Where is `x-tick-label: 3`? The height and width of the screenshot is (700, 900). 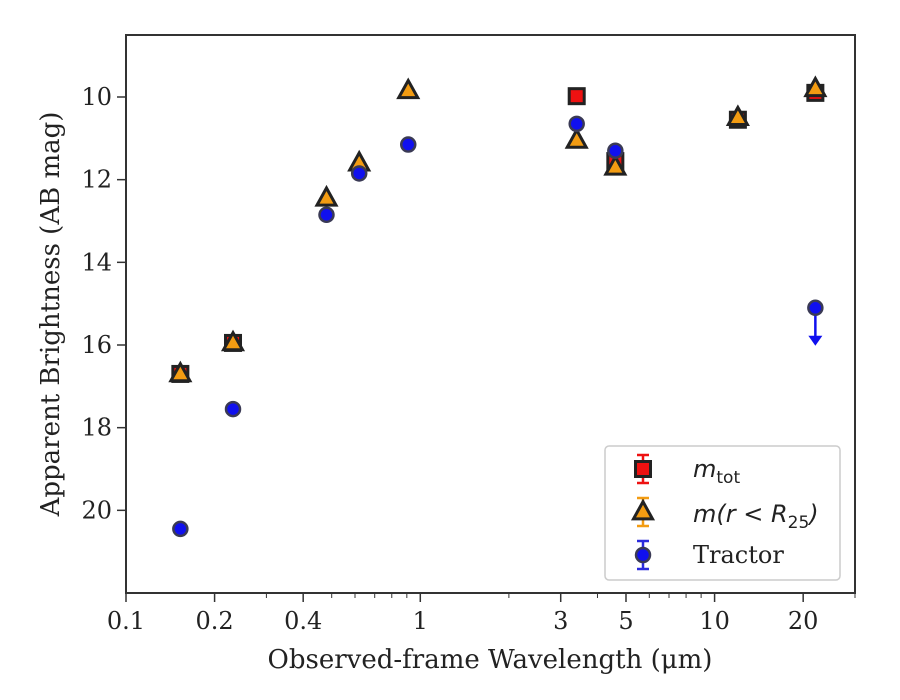 x-tick-label: 3 is located at coordinates (560, 621).